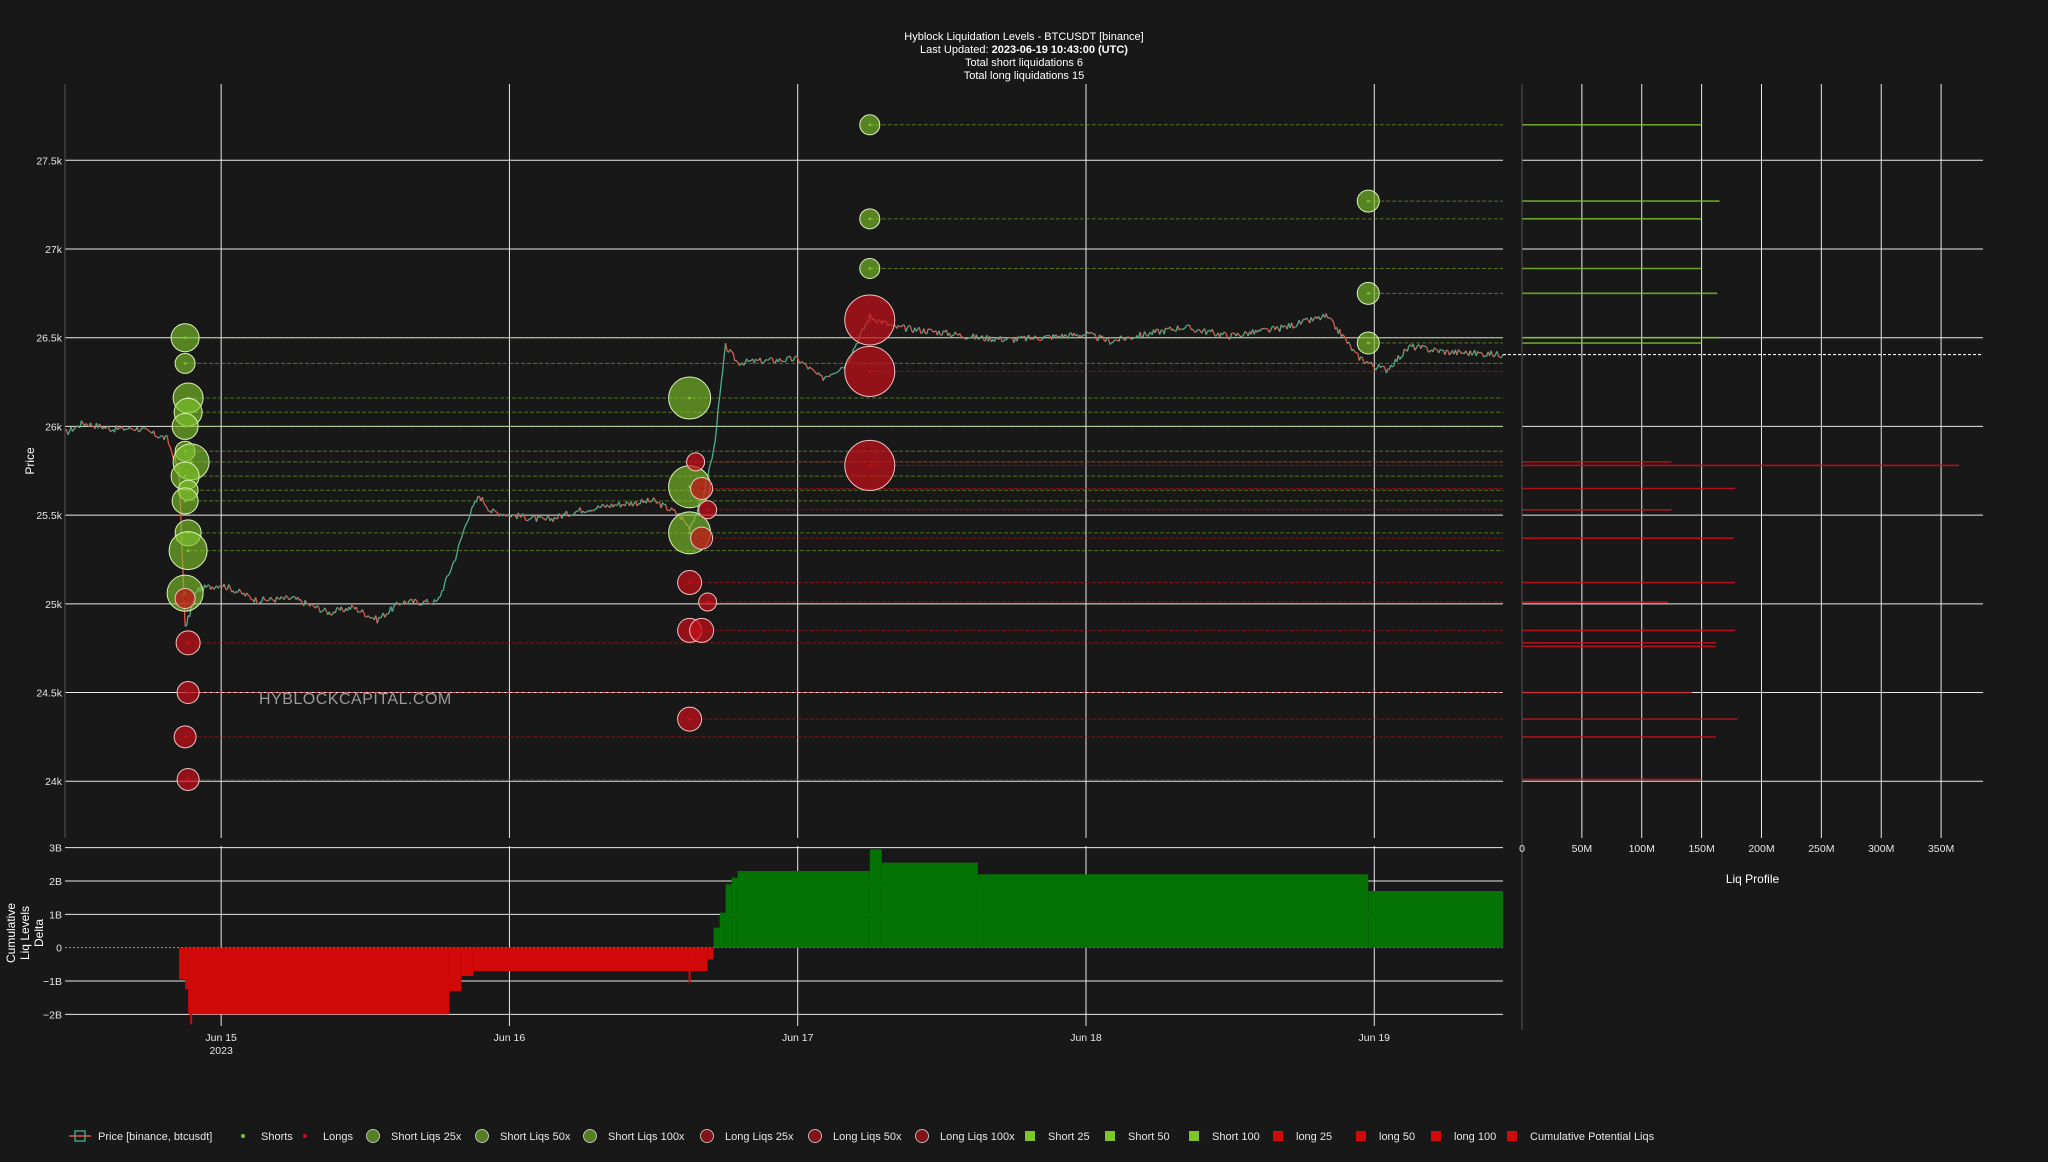 Image resolution: width=2048 pixels, height=1162 pixels. I want to click on legend-item: Short 25, so click(1057, 1137).